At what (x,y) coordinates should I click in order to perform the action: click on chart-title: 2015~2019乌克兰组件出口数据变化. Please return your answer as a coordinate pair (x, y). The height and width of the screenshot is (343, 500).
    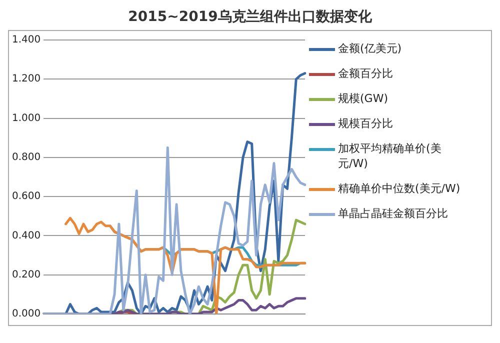
    Looking at the image, I should click on (250, 17).